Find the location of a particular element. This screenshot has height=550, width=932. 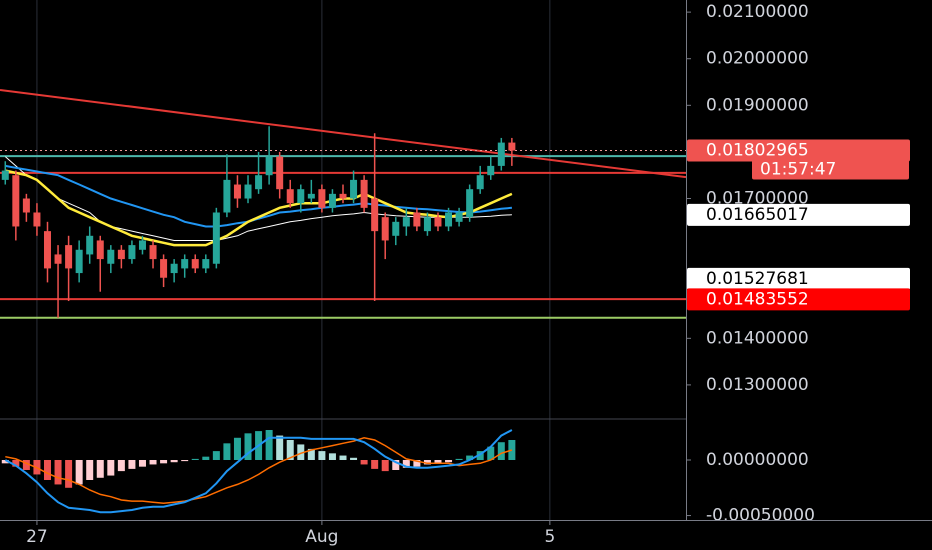

y-tick-label: 0.00000000 is located at coordinates (757, 460).